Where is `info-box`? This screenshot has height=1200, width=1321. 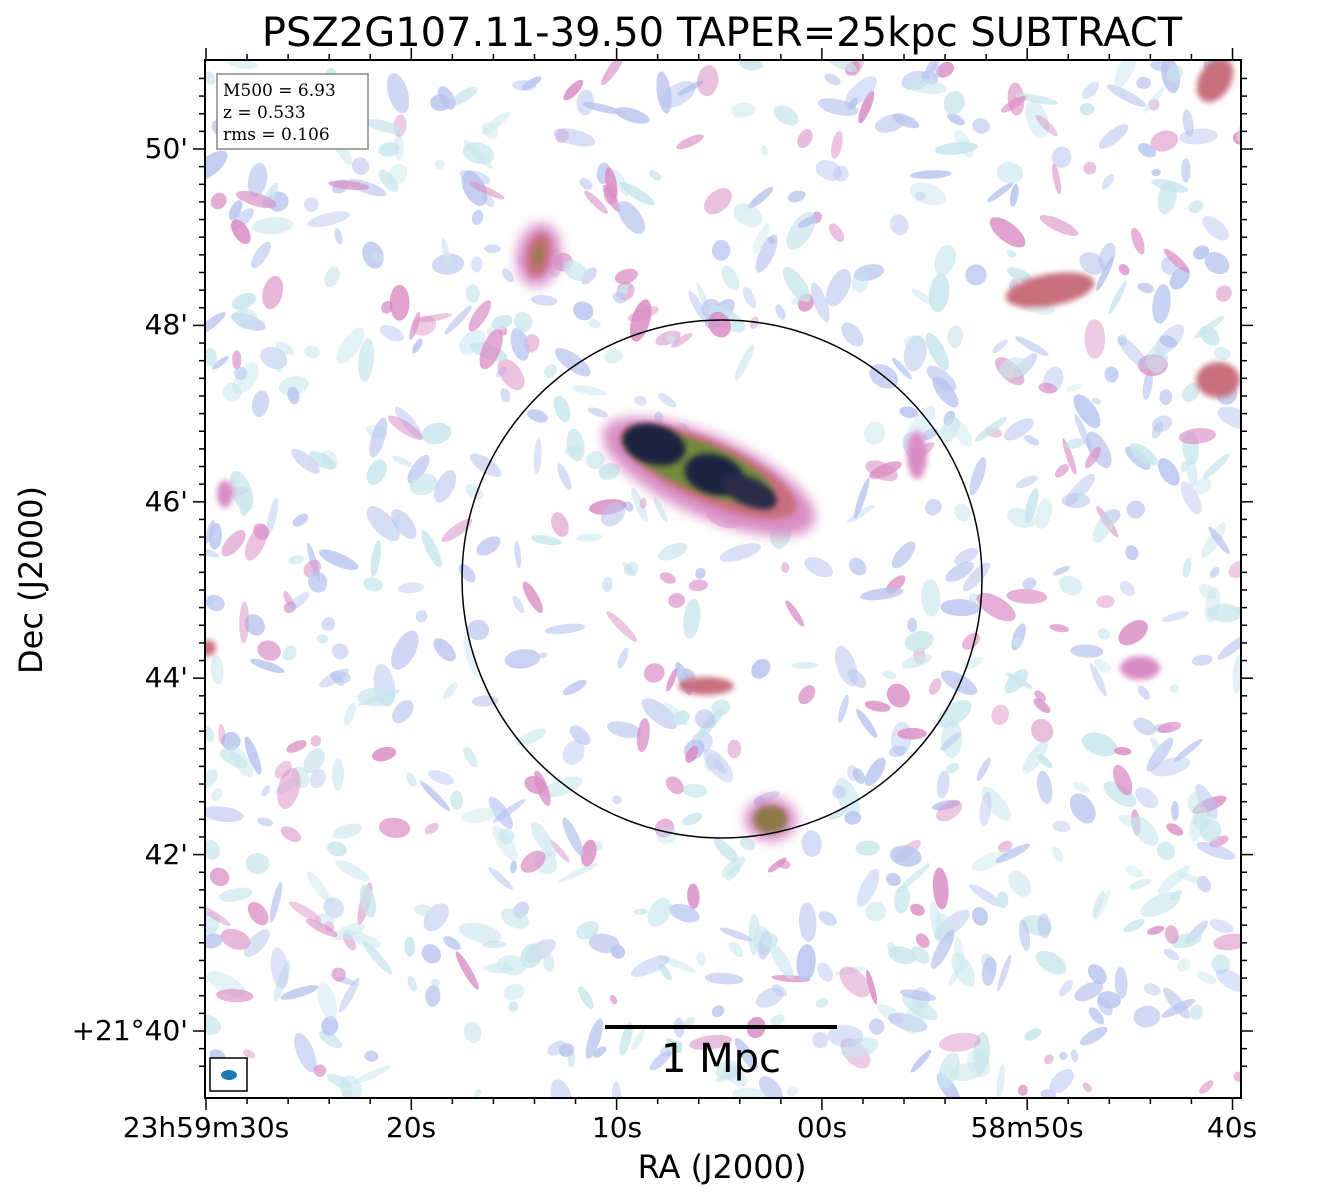 info-box is located at coordinates (292, 111).